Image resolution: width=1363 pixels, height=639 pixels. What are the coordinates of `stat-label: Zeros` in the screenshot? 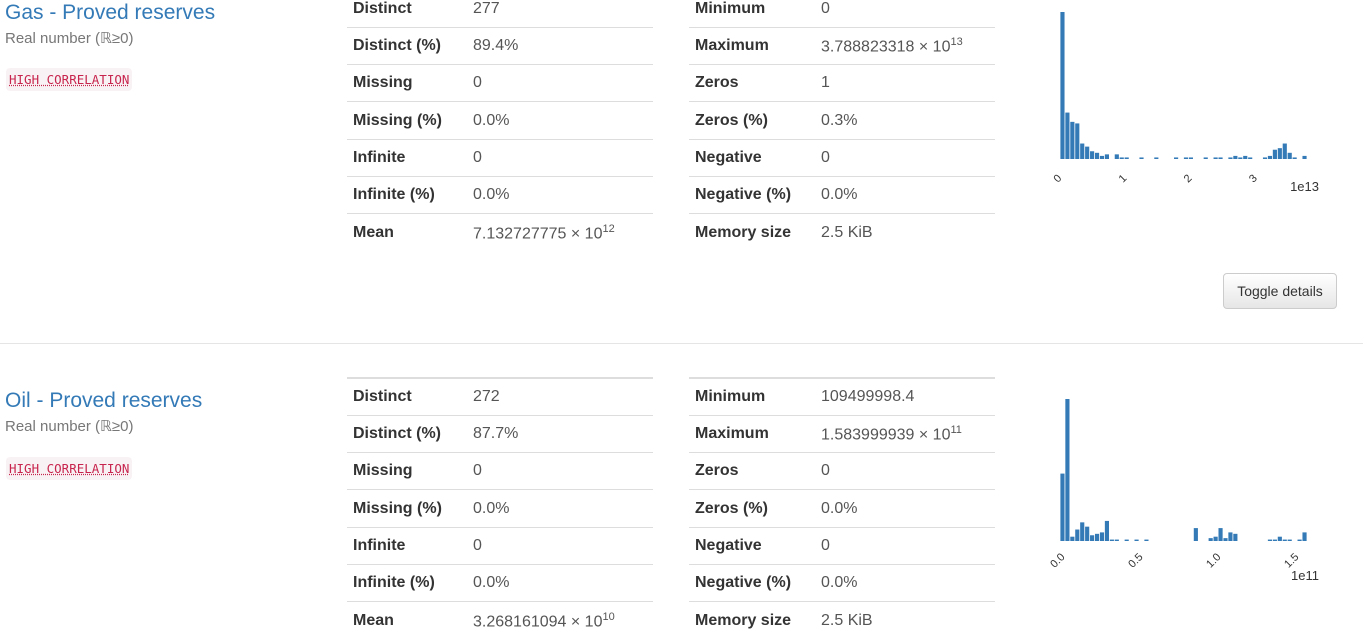 It's located at (752, 83).